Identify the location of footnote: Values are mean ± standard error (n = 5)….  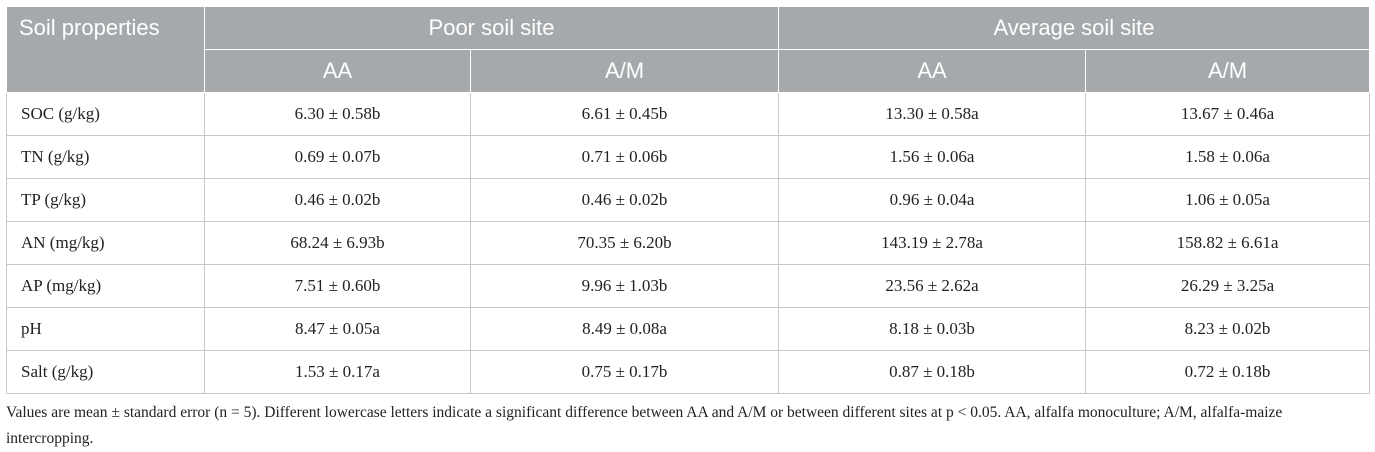
(644, 425).